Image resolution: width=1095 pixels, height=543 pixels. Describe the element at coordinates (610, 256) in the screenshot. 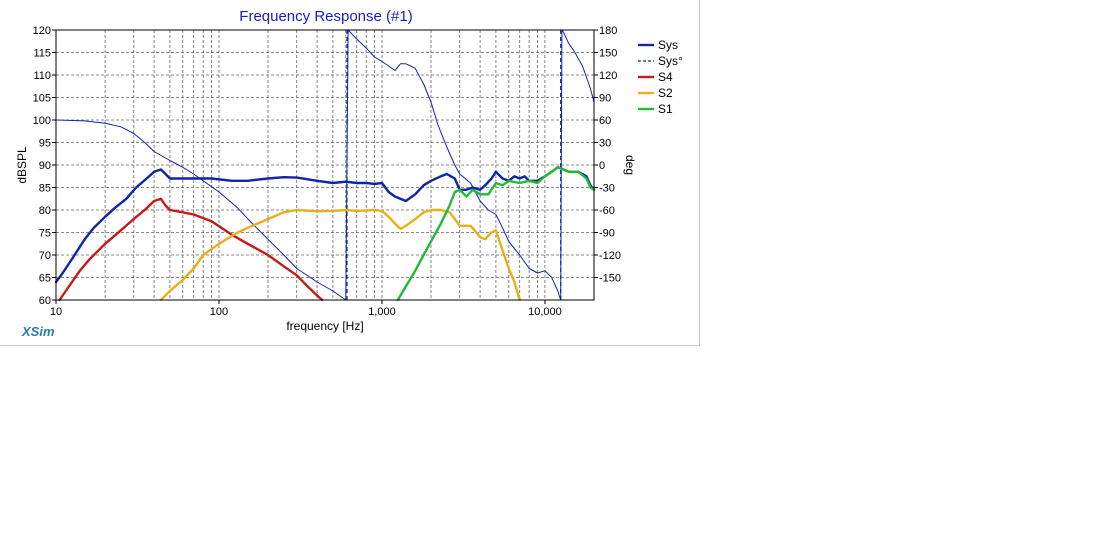

I see `y2-tick-label: -120` at that location.